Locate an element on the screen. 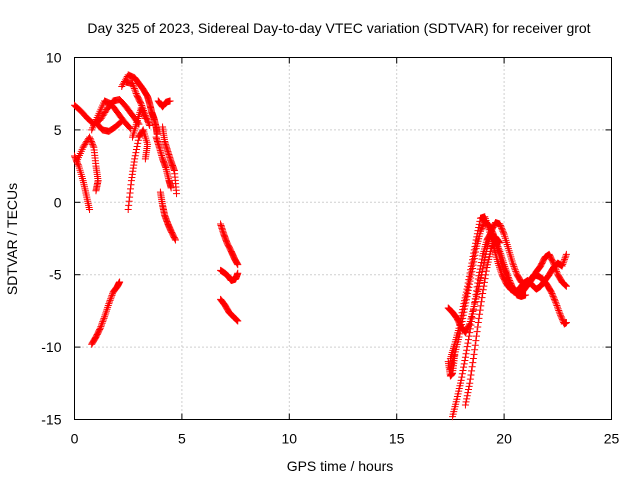 This screenshot has height=480, width=640. y-tick-labels: -15 -10 -5 0 5 10 is located at coordinates (51, 239).